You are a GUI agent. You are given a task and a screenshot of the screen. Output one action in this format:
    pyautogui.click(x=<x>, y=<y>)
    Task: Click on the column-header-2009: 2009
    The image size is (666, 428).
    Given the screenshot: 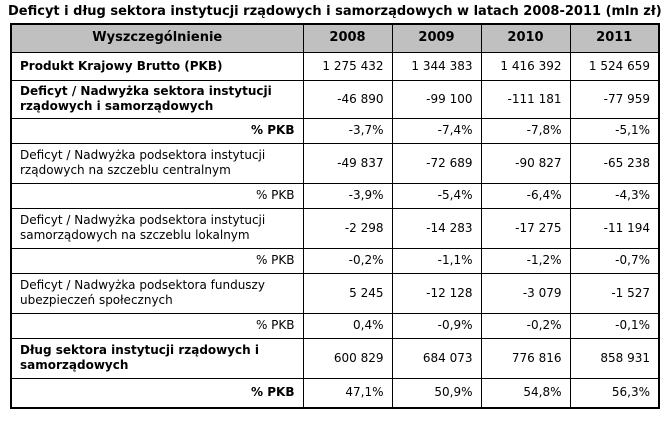 What is the action you would take?
    pyautogui.click(x=436, y=38)
    